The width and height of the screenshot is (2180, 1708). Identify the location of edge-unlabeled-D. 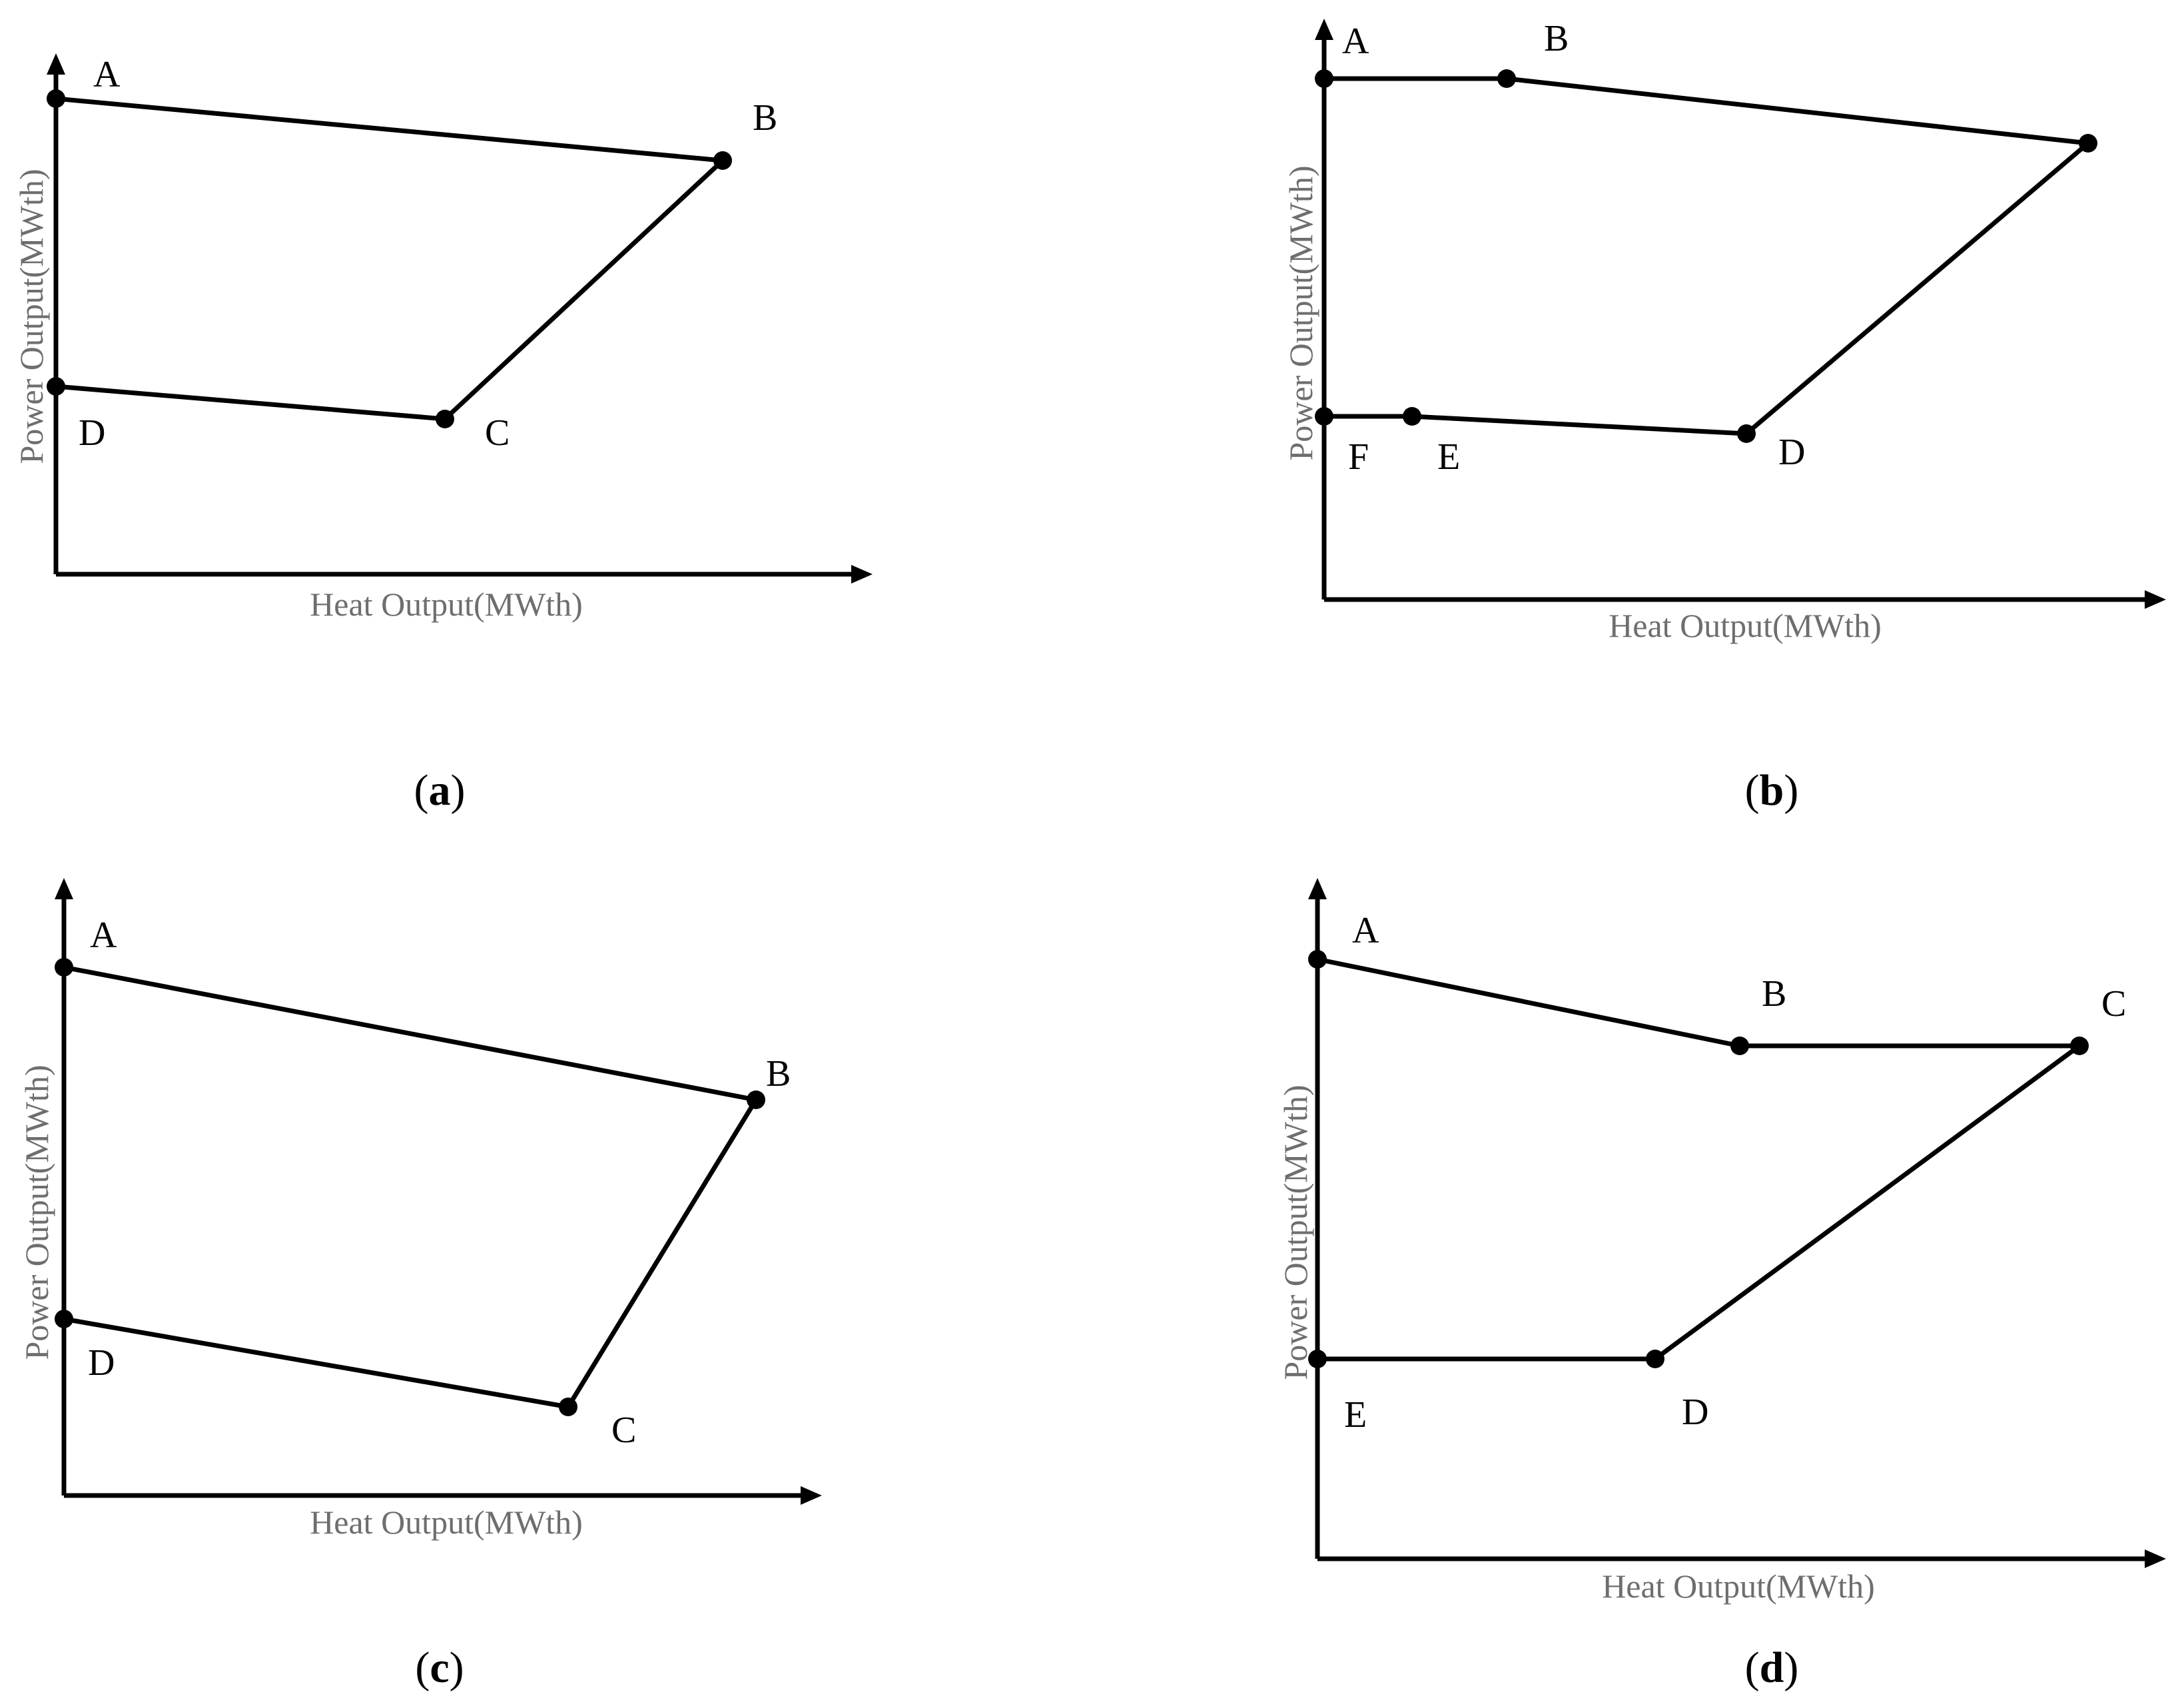
(1917, 288).